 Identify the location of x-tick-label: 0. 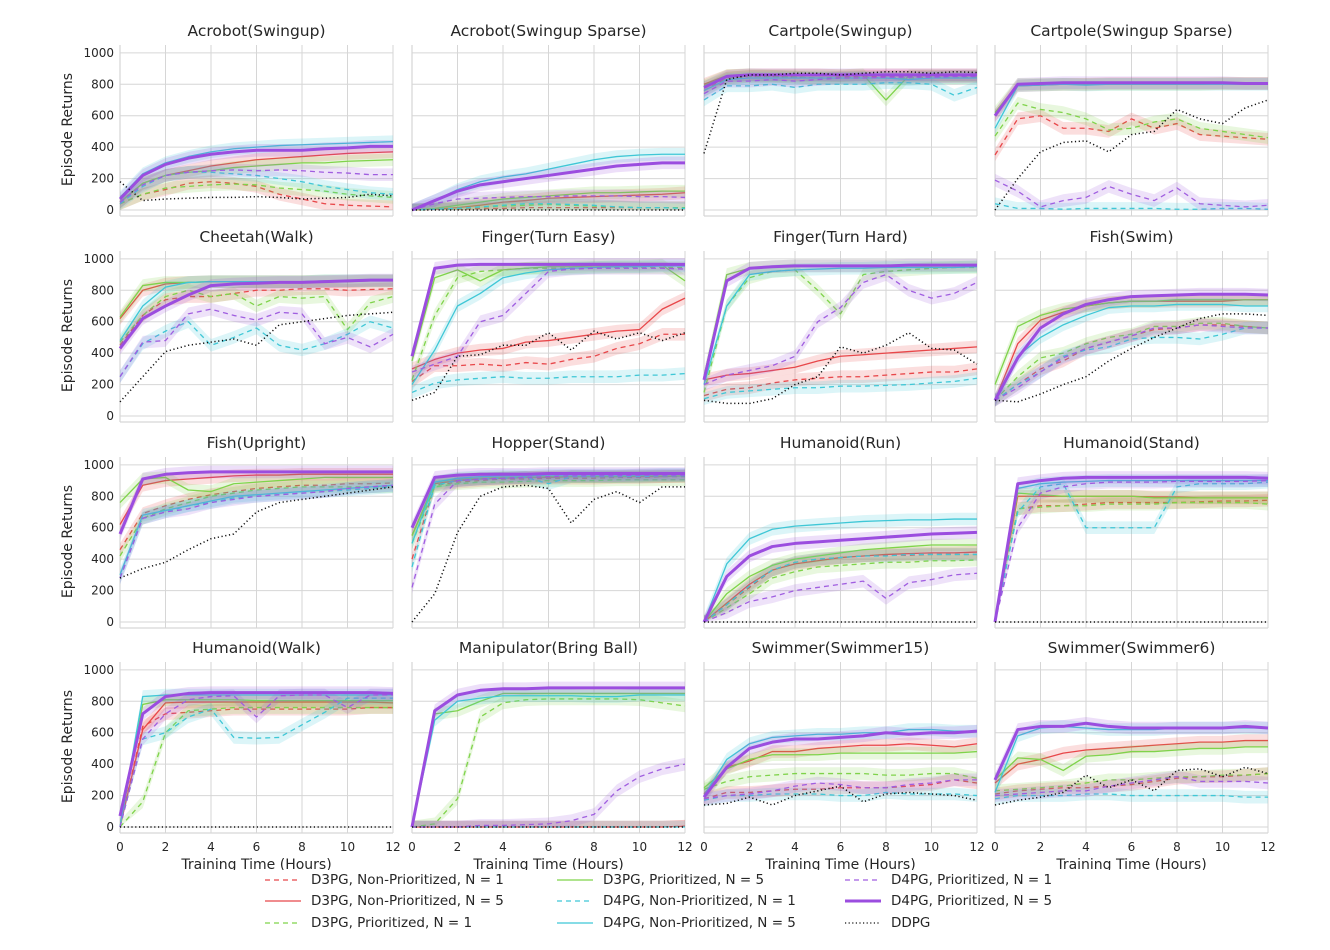
(120, 847).